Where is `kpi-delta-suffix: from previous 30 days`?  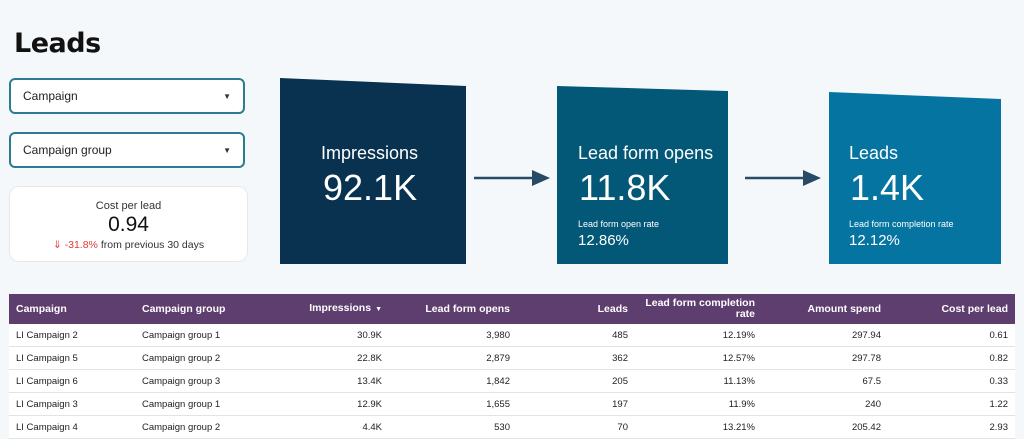
kpi-delta-suffix: from previous 30 days is located at coordinates (152, 245).